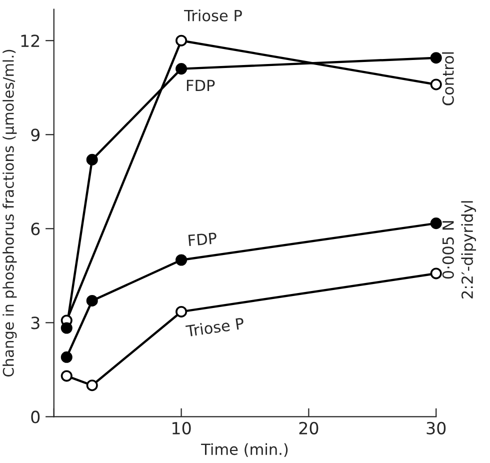  Describe the element at coordinates (35, 417) in the screenshot. I see `y-tick-label: 0` at that location.